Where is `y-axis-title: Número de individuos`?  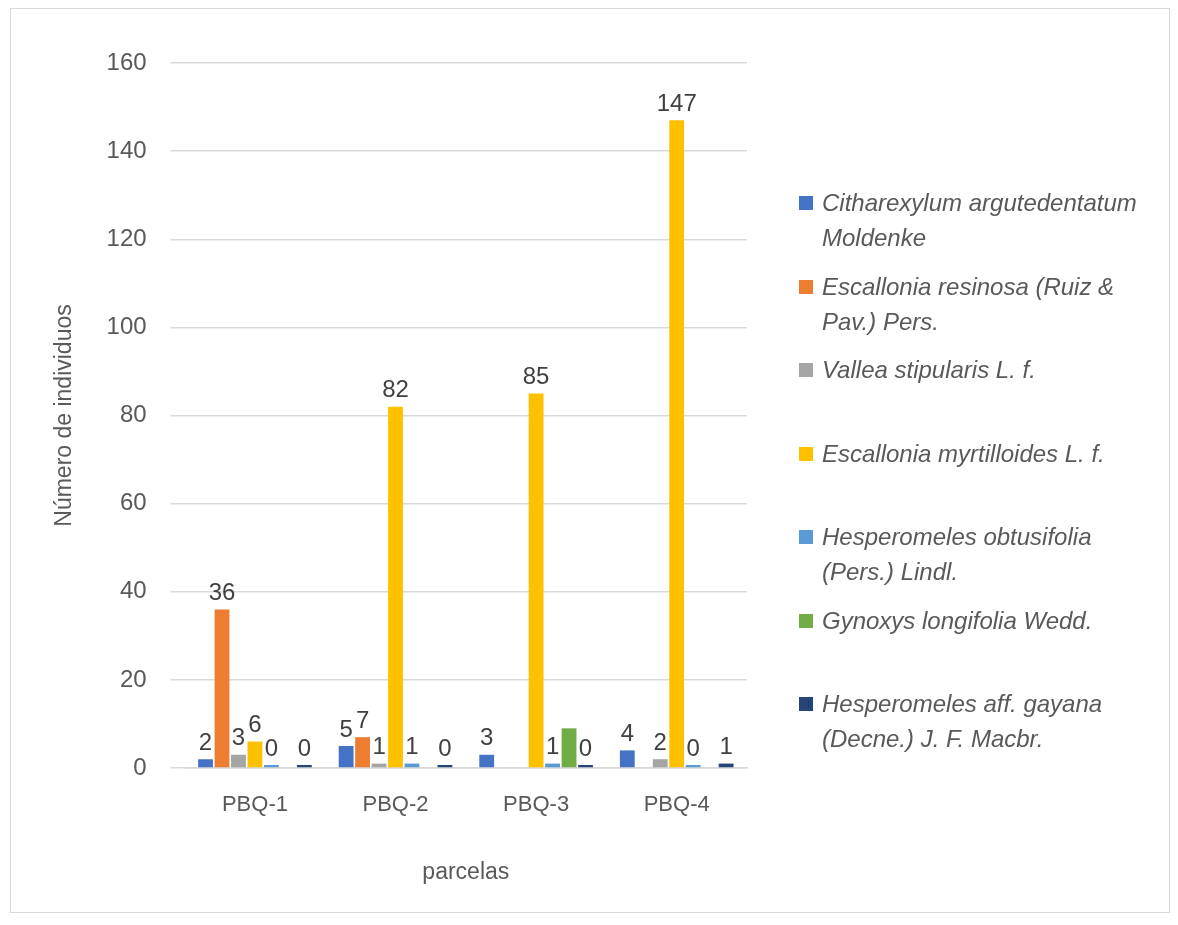
y-axis-title: Número de individuos is located at coordinates (63, 415).